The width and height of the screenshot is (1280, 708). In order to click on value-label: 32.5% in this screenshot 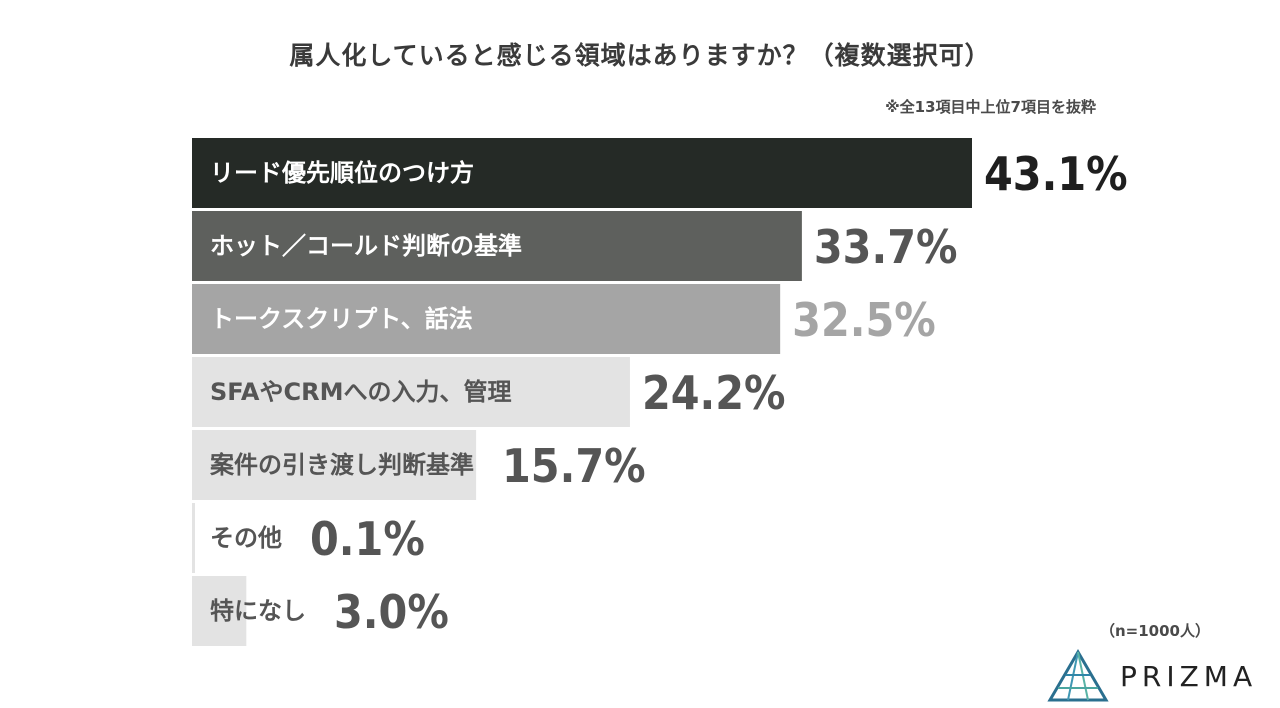, I will do `click(864, 320)`.